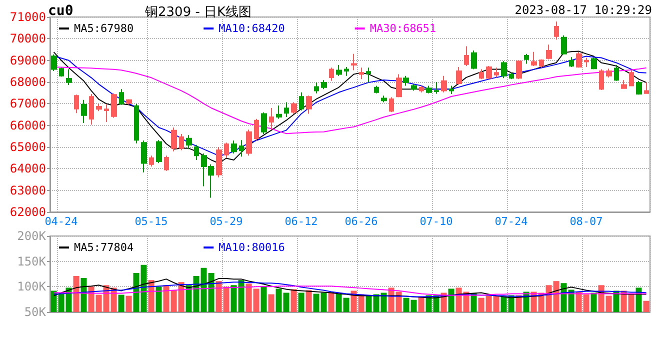 This screenshot has width=660, height=360. Describe the element at coordinates (586, 221) in the screenshot. I see `x-tick-label: 08-07` at that location.